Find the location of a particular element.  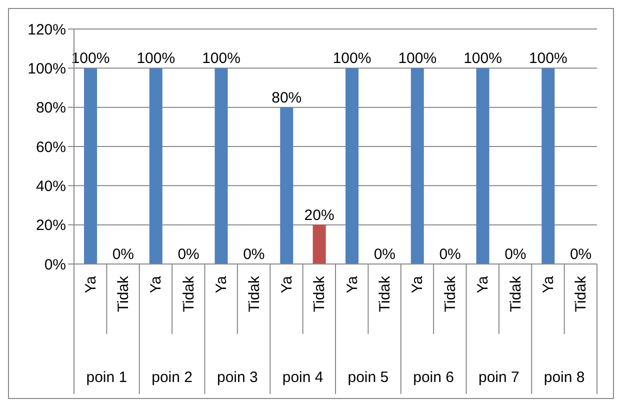

y-tick-label: 80% is located at coordinates (51, 108).